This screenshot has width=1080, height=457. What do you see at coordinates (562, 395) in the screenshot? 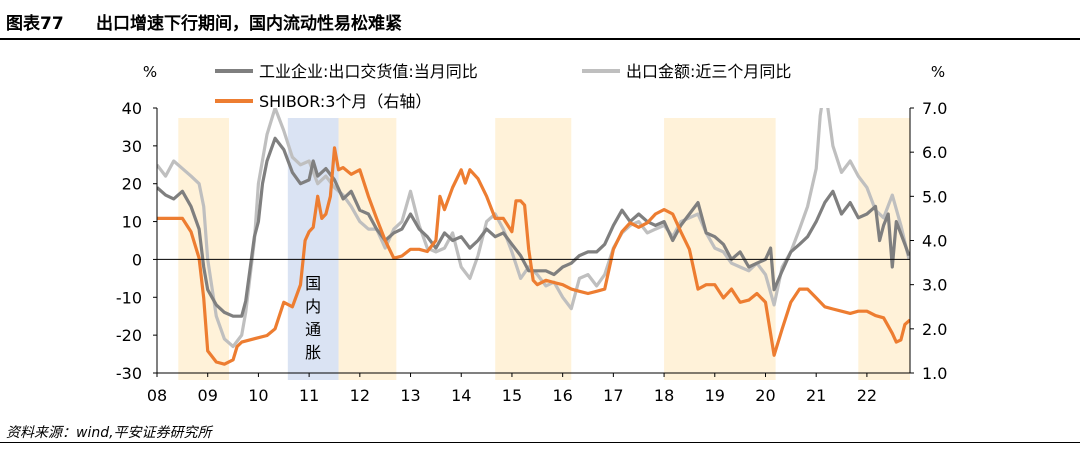
I see `x-tick-label: 16` at bounding box center [562, 395].